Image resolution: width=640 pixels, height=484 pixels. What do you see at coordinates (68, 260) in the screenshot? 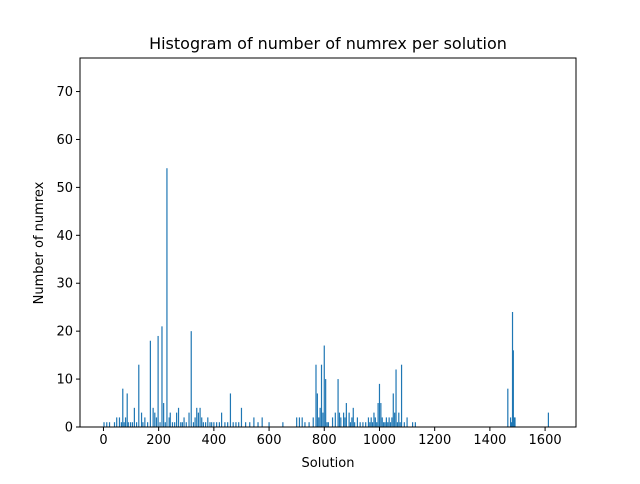
I see `y-axis-ticks: 0 10 20 30 40 50 60 70` at bounding box center [68, 260].